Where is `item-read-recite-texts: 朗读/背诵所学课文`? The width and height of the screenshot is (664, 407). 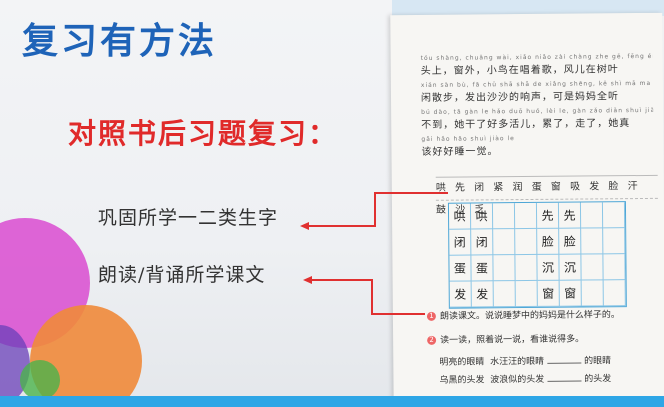
item-read-recite-texts: 朗读/背诵所学课文 is located at coordinates (182, 275).